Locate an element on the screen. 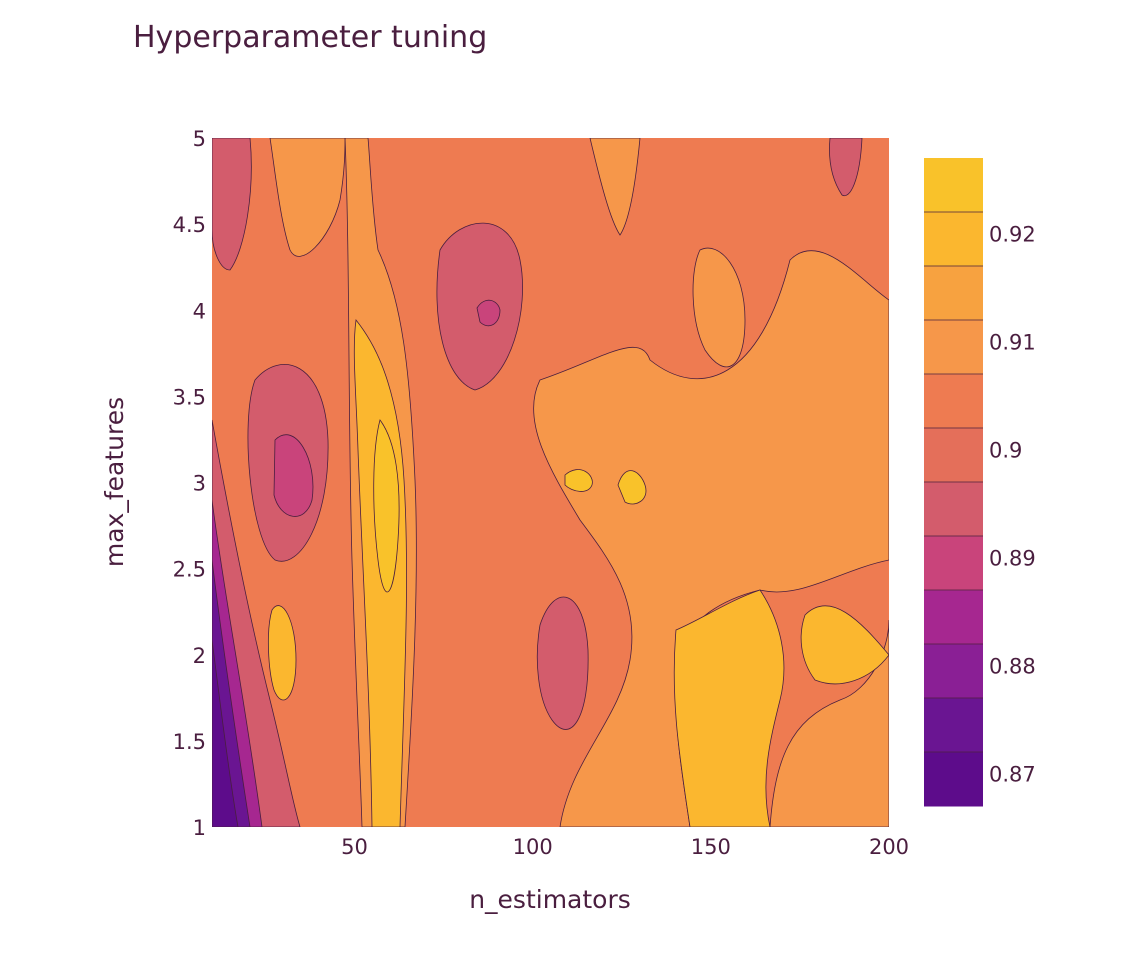 This screenshot has width=1140, height=974. y-tick-label: 5 is located at coordinates (199, 139).